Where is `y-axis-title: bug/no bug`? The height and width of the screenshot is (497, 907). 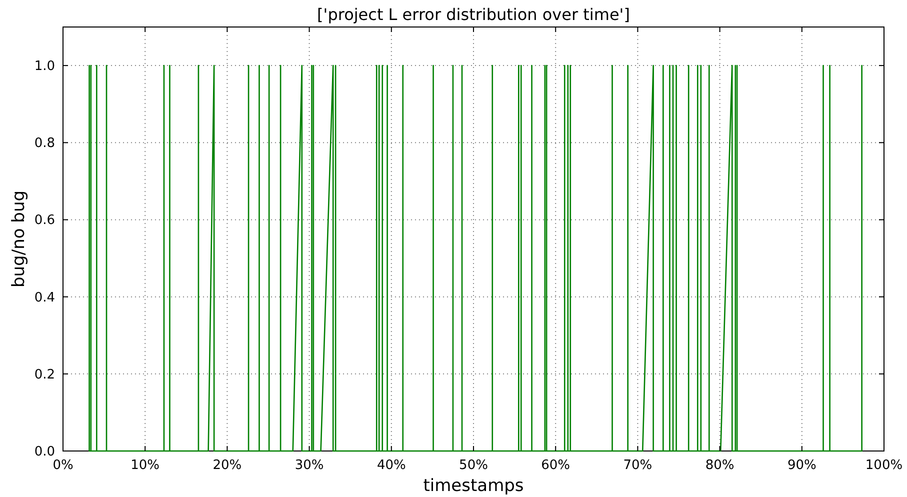 y-axis-title: bug/no bug is located at coordinates (19, 239).